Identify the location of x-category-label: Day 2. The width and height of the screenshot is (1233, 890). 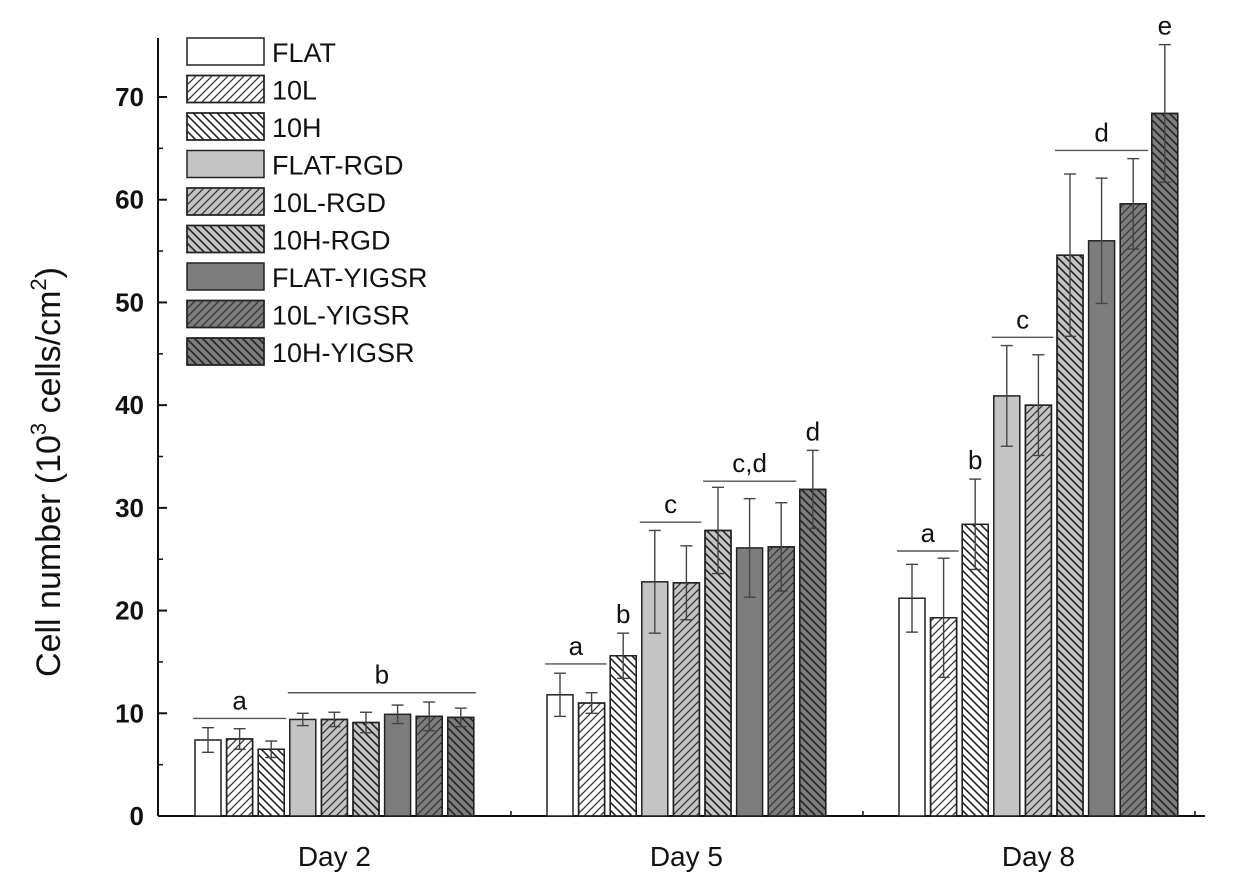
(334, 856).